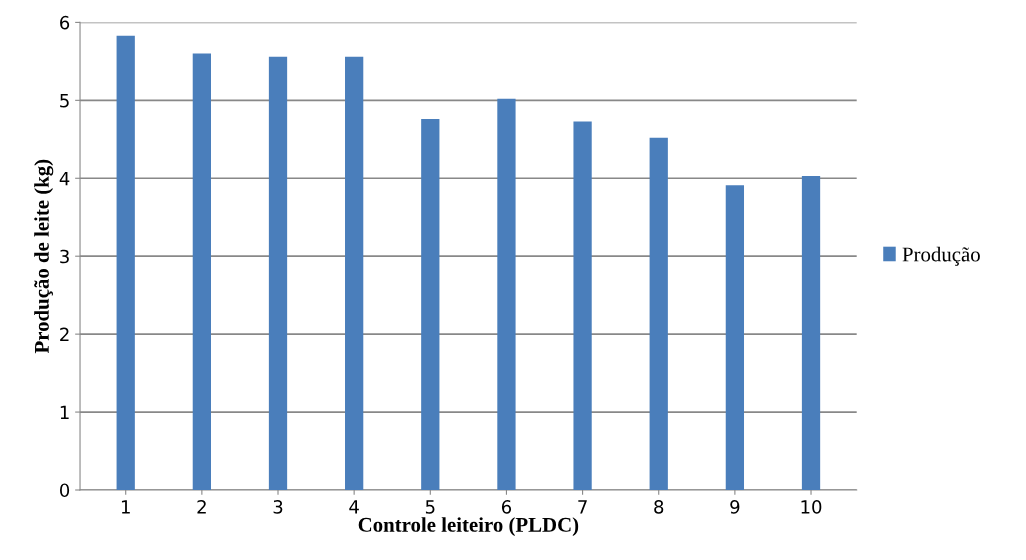 This screenshot has width=1026, height=560. I want to click on x-tick-label: 10, so click(811, 507).